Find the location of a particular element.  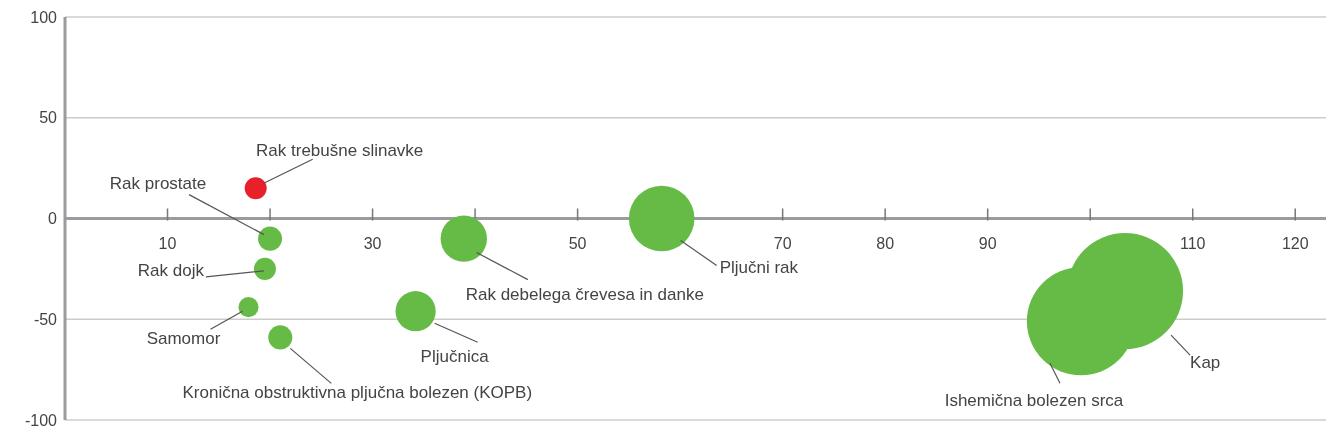

x-tick-label: 30 is located at coordinates (372, 243).